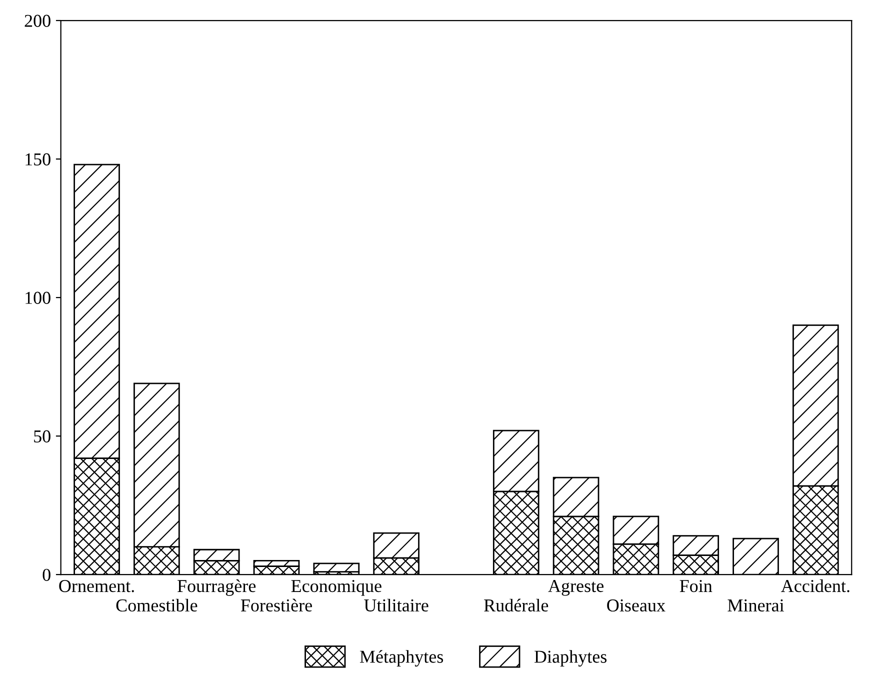  What do you see at coordinates (46, 574) in the screenshot?
I see `y-tick-label: 0` at bounding box center [46, 574].